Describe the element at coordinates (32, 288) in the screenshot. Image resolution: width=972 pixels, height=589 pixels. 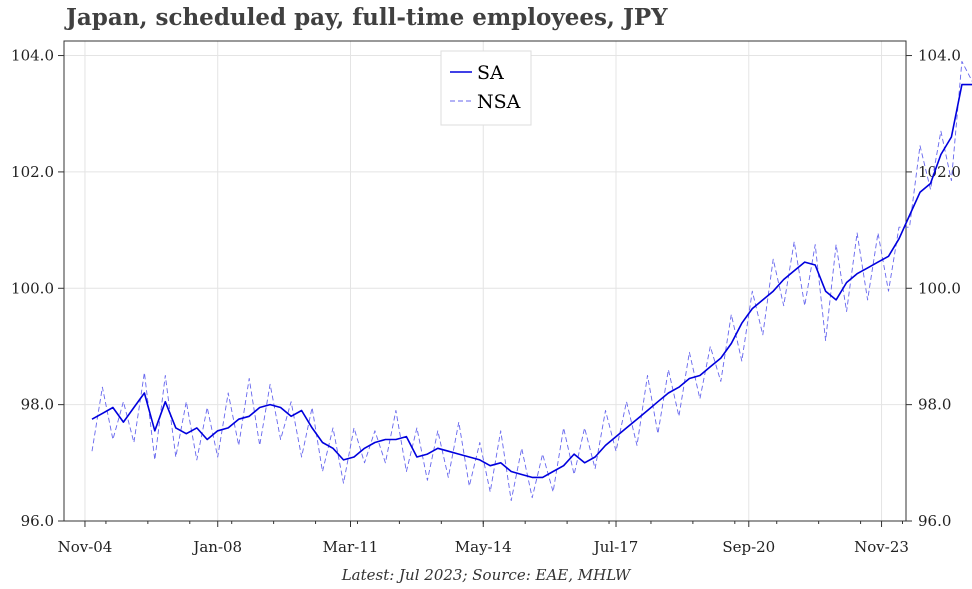
I see `y-tick-label-left: 100.0` at that location.